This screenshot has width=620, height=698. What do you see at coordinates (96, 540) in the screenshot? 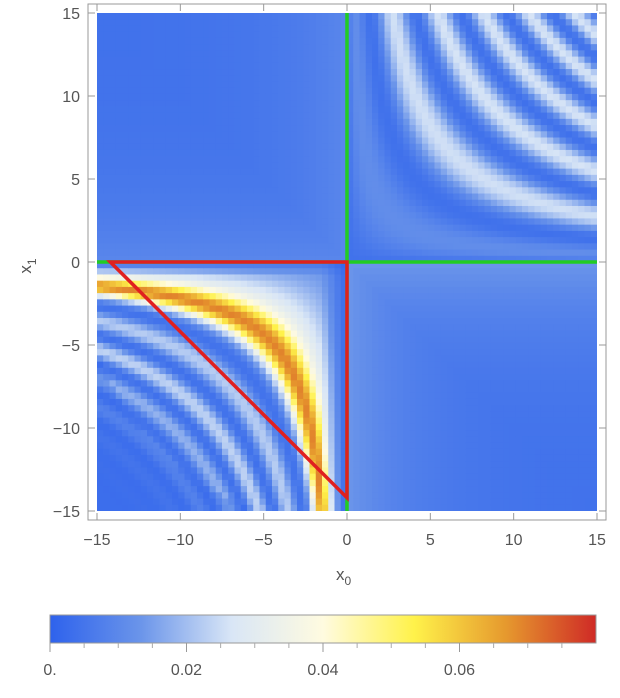
I see `x-tick-label: −15` at bounding box center [96, 540].